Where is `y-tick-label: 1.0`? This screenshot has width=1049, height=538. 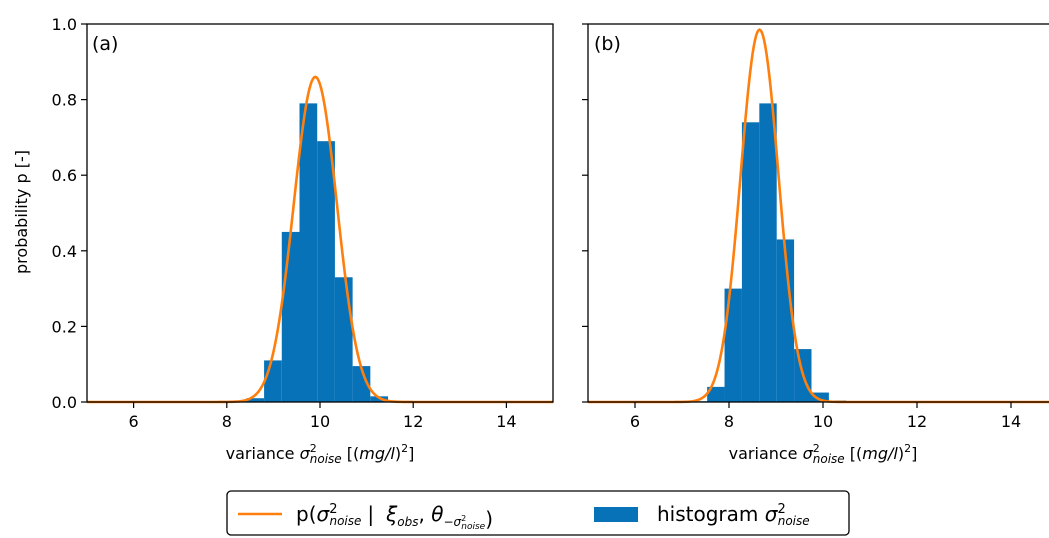 y-tick-label: 1.0 is located at coordinates (64, 24).